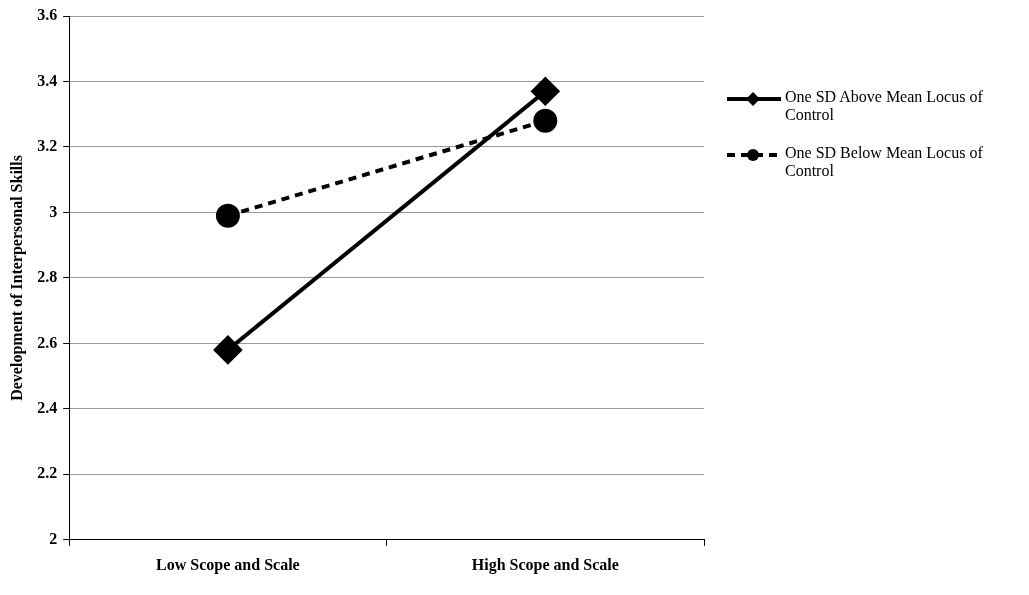  Describe the element at coordinates (47, 146) in the screenshot. I see `y-tick-label: 3.2` at that location.